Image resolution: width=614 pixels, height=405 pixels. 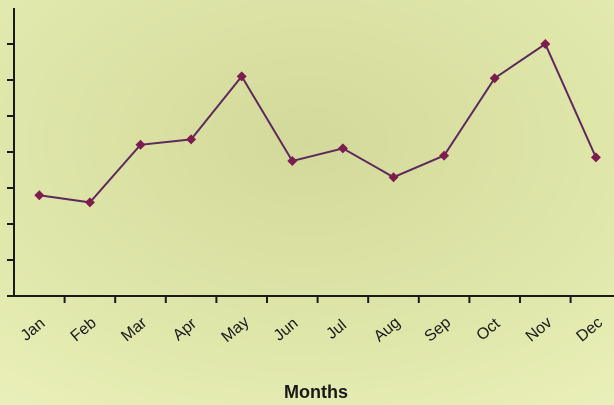 What do you see at coordinates (316, 392) in the screenshot?
I see `x-axis-title: Months` at bounding box center [316, 392].